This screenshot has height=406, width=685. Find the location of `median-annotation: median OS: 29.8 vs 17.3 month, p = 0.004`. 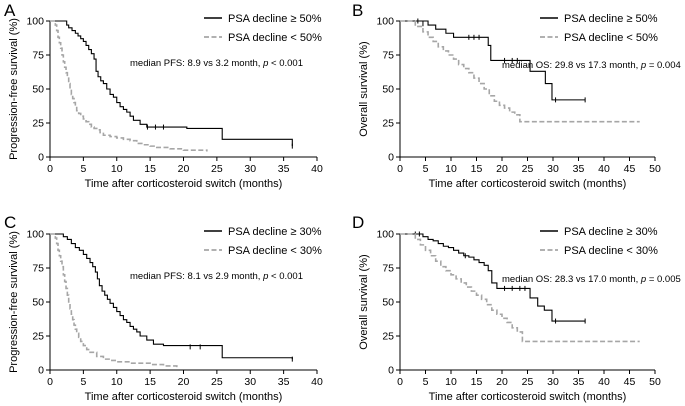

median-annotation: median OS: 29.8 vs 17.3 month, p = 0.004 is located at coordinates (591, 65).